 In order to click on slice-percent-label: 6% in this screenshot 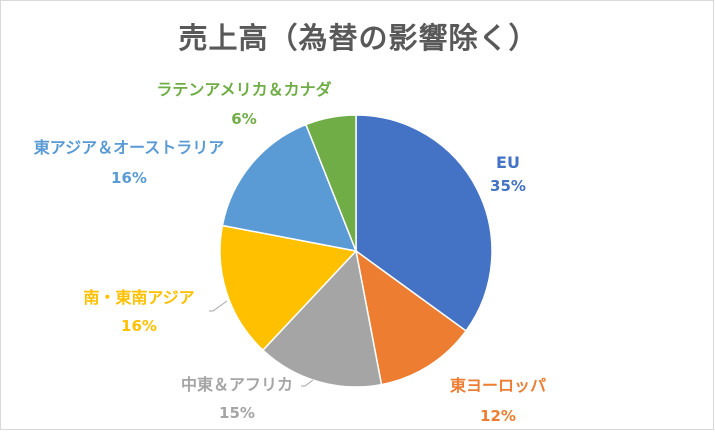, I will do `click(243, 119)`.